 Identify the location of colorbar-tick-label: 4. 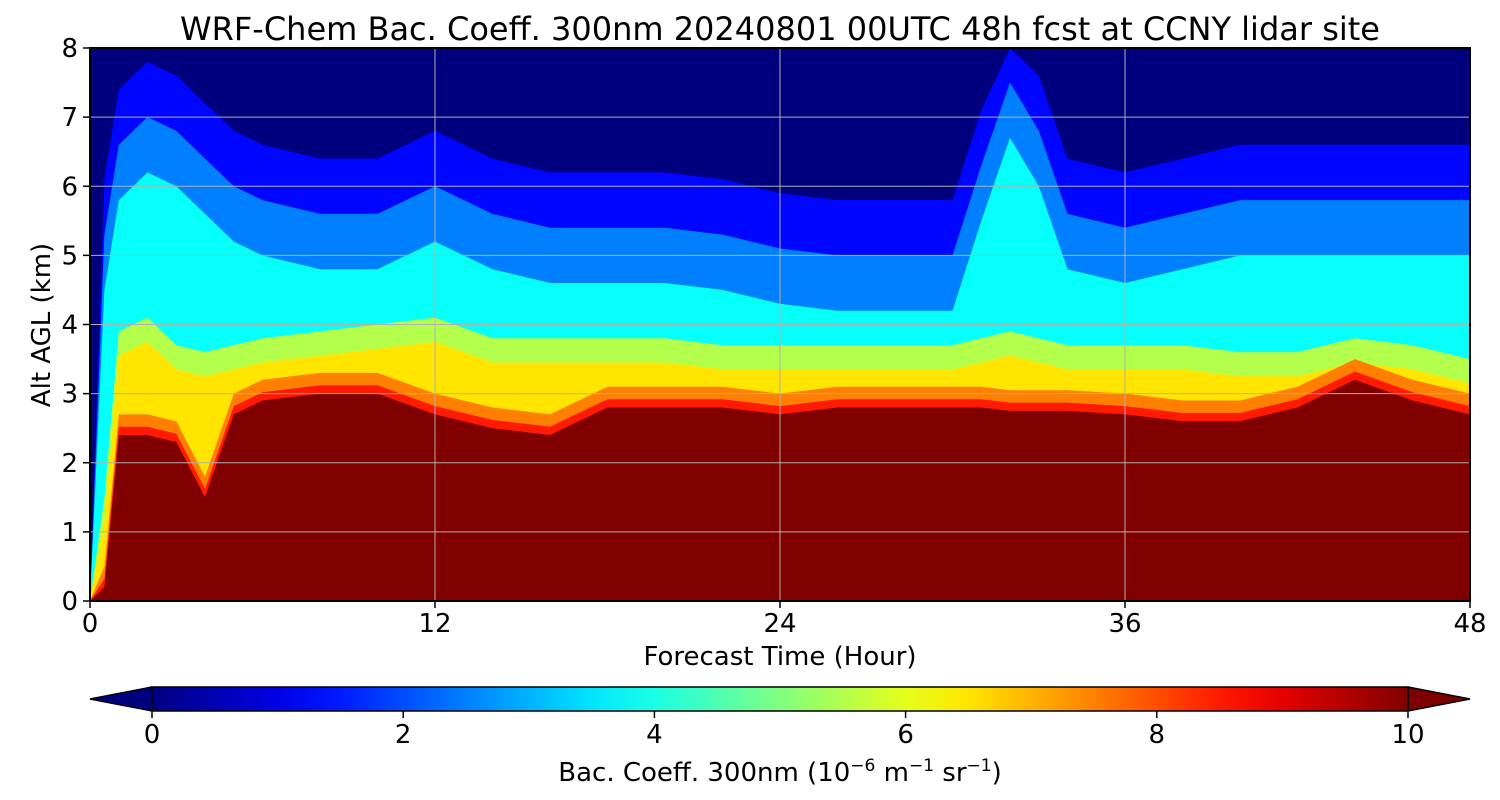
(654, 735).